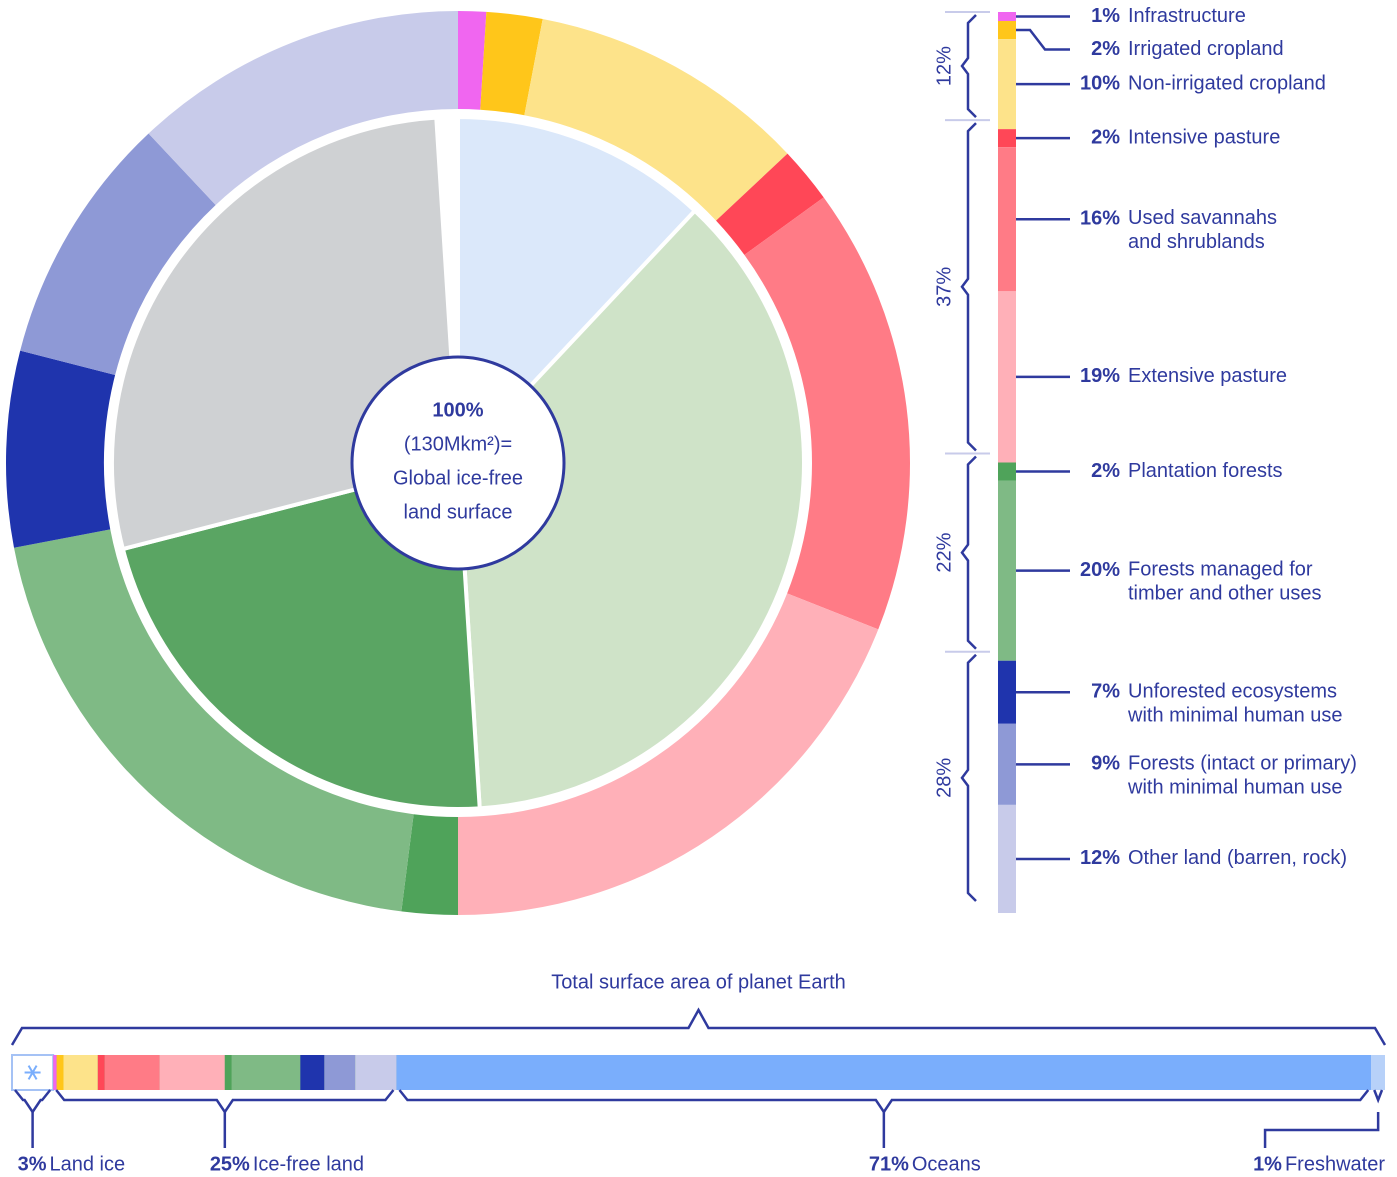 Image resolution: width=1397 pixels, height=1177 pixels. I want to click on value-label: 10%, so click(1100, 83).